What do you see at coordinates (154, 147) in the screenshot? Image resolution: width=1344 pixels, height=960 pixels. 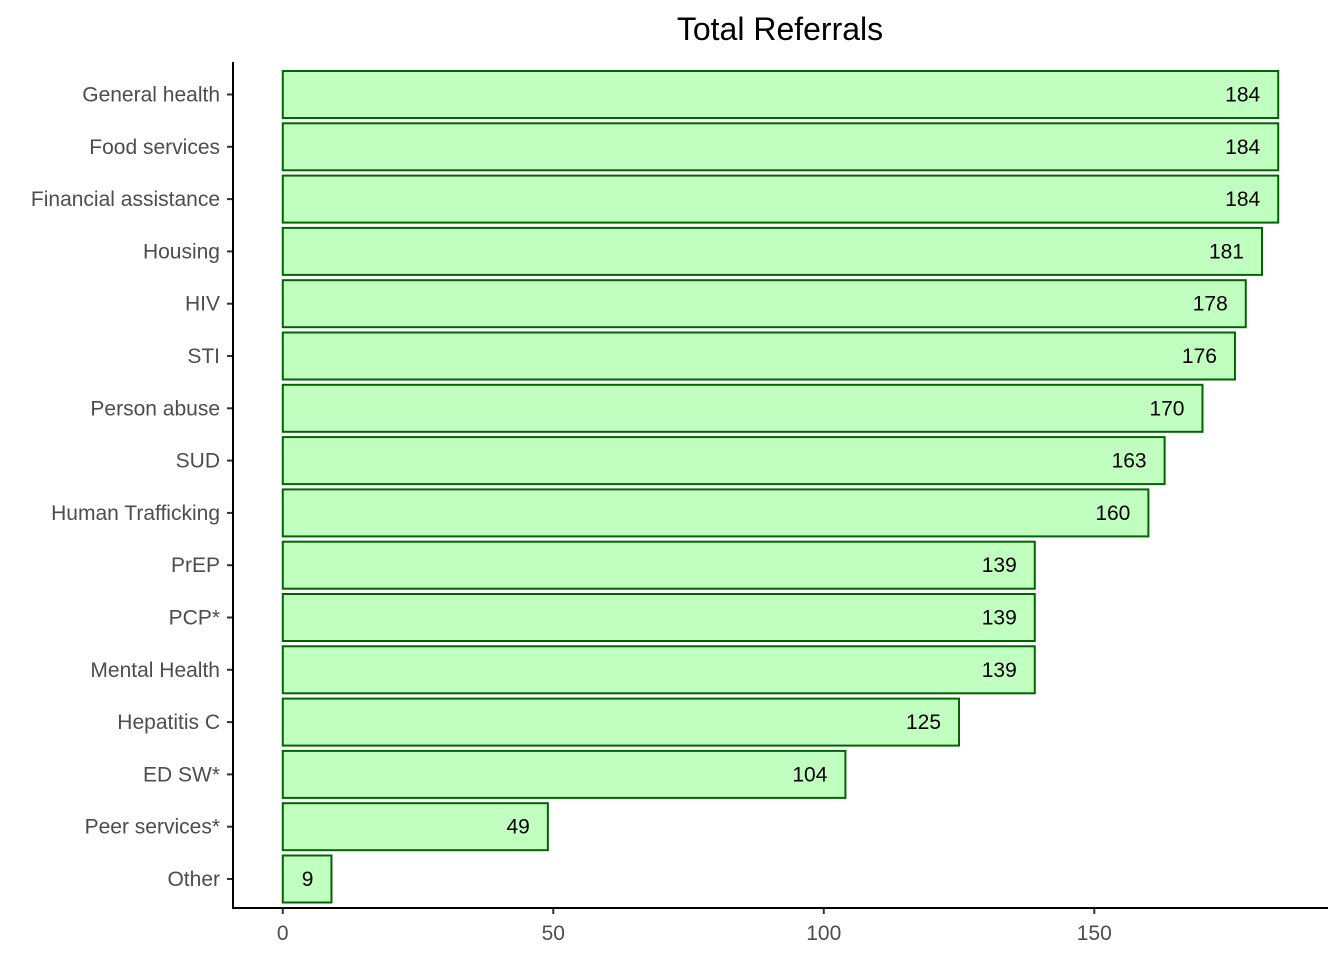 I see `y-tick-label-2: Food services` at bounding box center [154, 147].